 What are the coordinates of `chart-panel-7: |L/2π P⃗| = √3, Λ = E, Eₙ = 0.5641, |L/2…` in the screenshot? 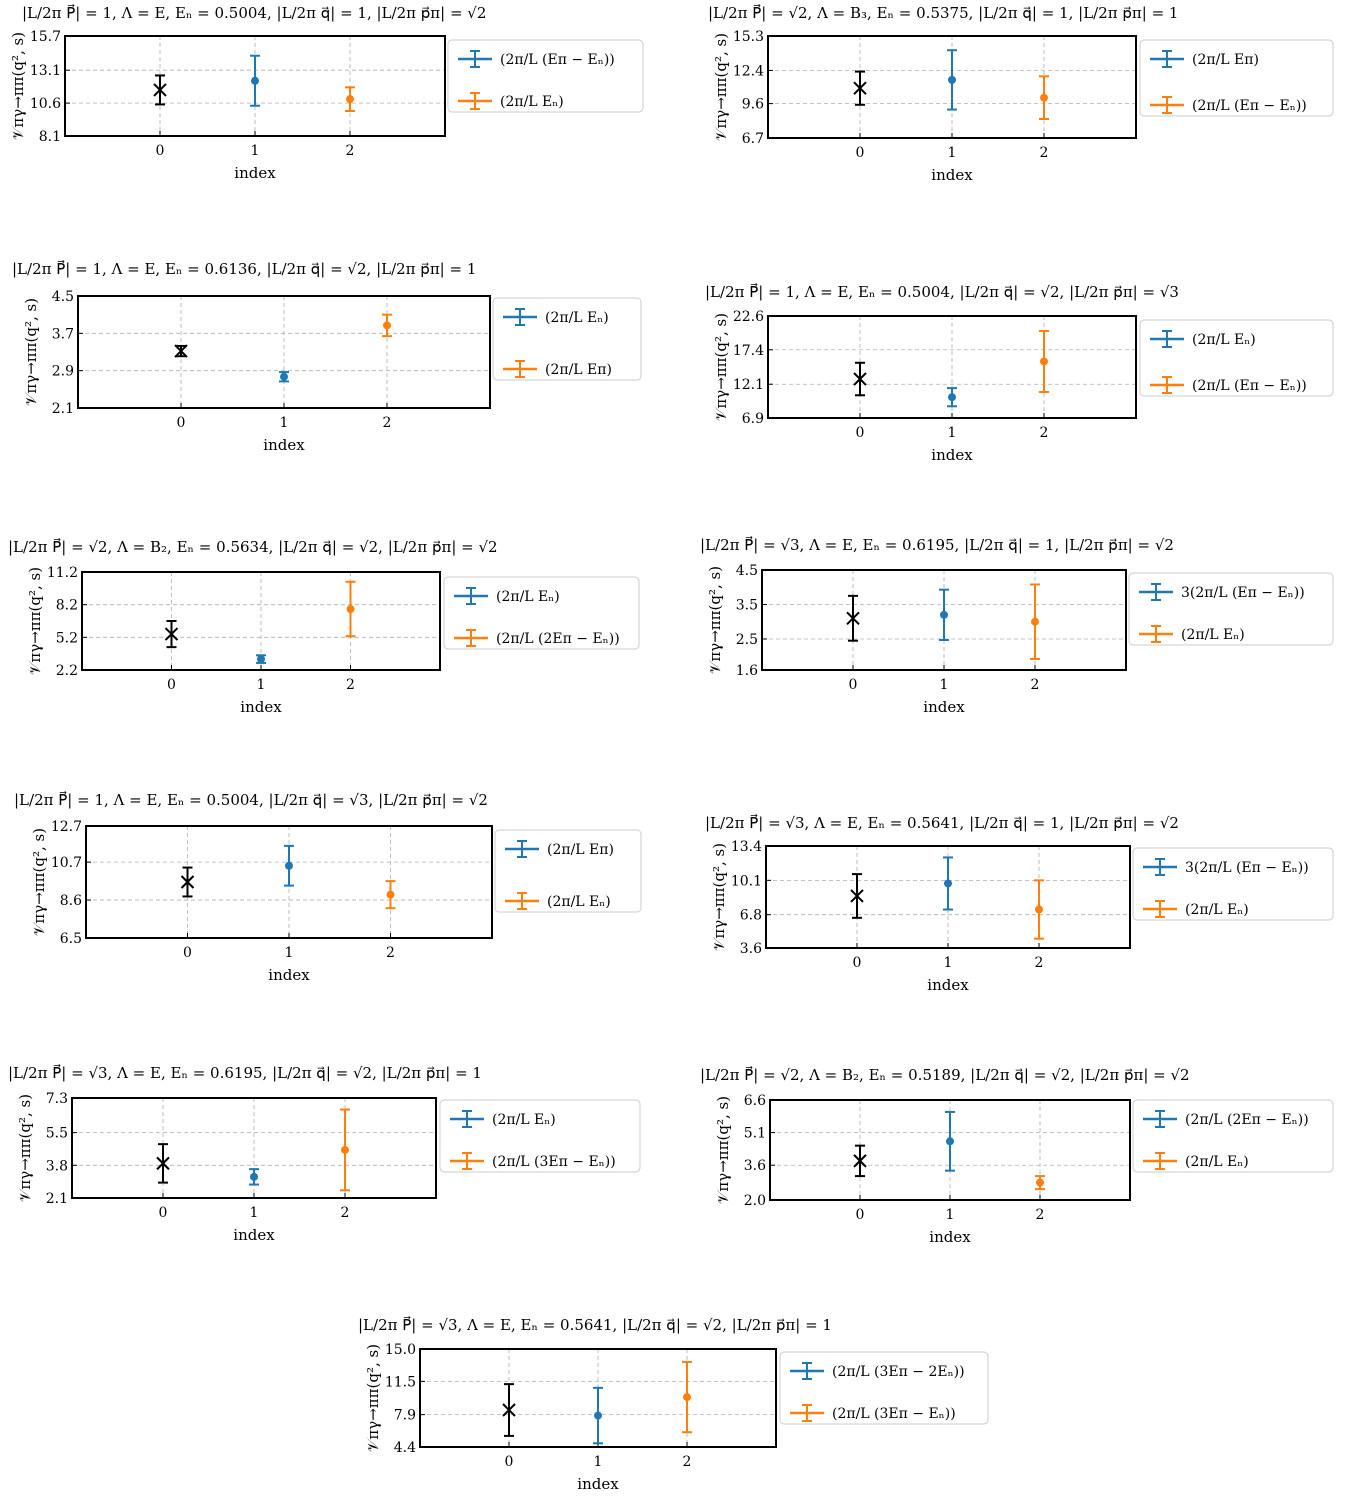 It's located at (1019, 903).